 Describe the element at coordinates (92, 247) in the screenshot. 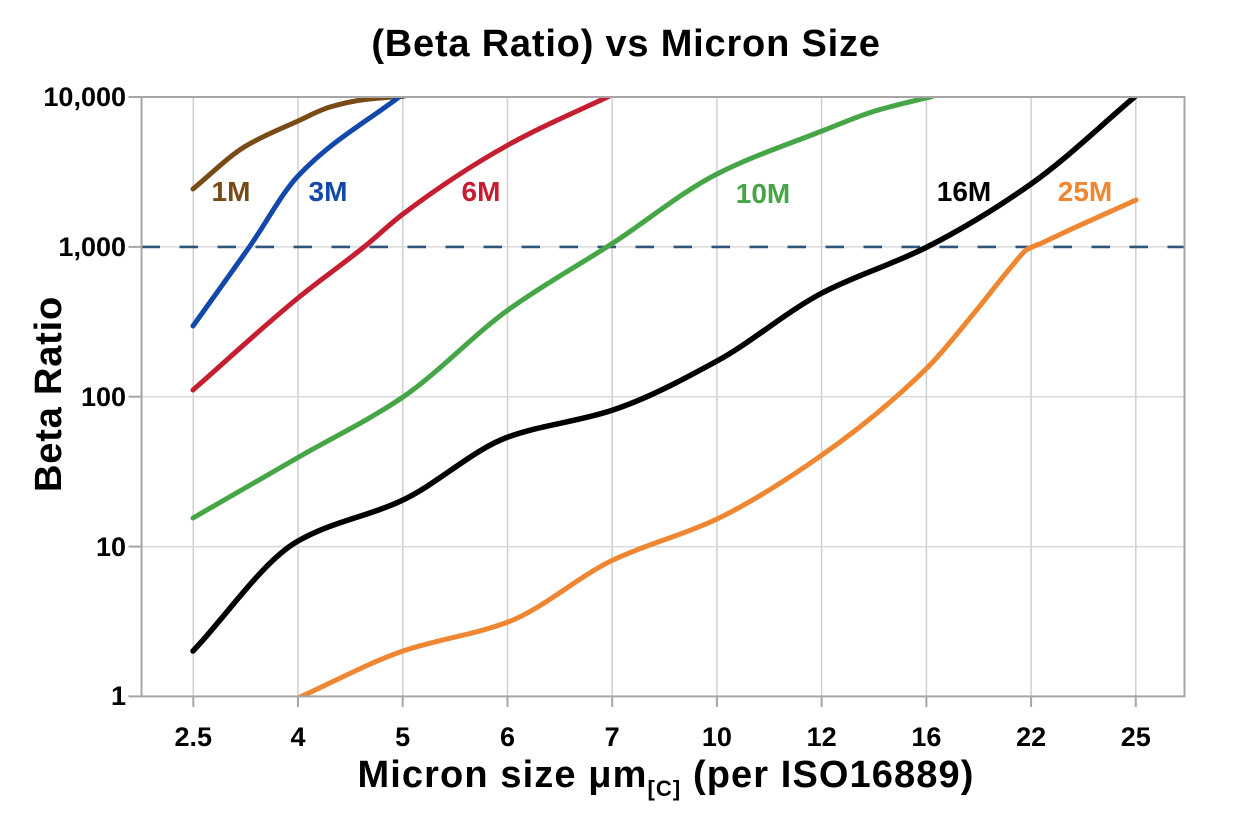

I see `svg-text: 1,000` at that location.